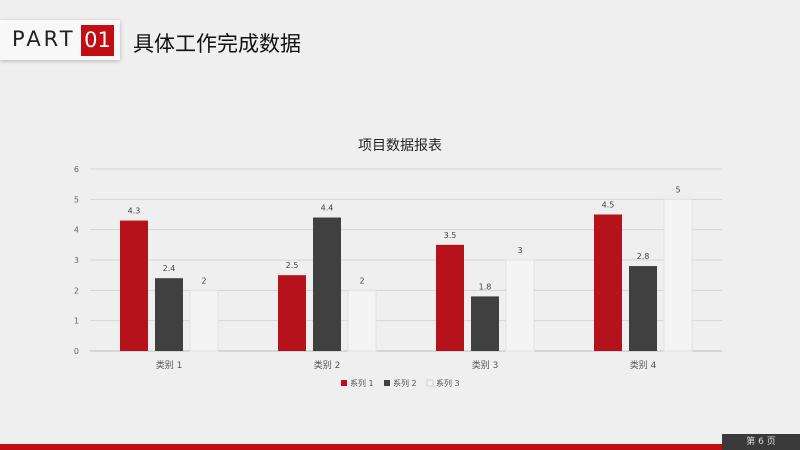 This screenshot has width=800, height=450. What do you see at coordinates (76, 230) in the screenshot?
I see `y-tick-label: 4` at bounding box center [76, 230].